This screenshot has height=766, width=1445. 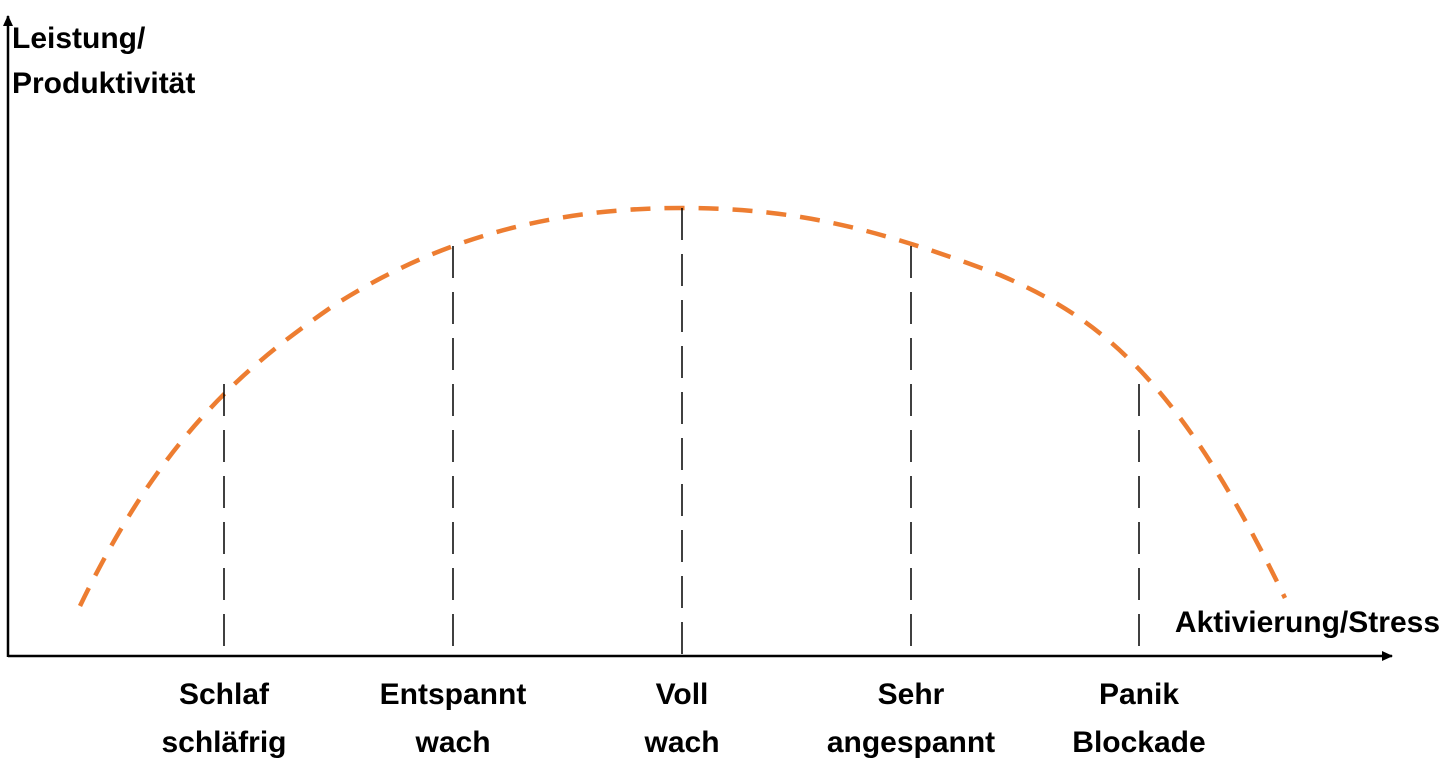 I want to click on stage-label-line2: angespannt, so click(x=911, y=742).